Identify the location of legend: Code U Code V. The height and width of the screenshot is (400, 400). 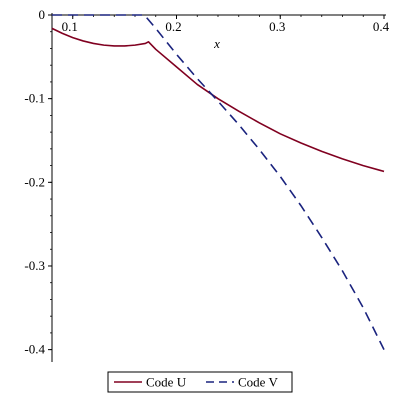
(200, 382).